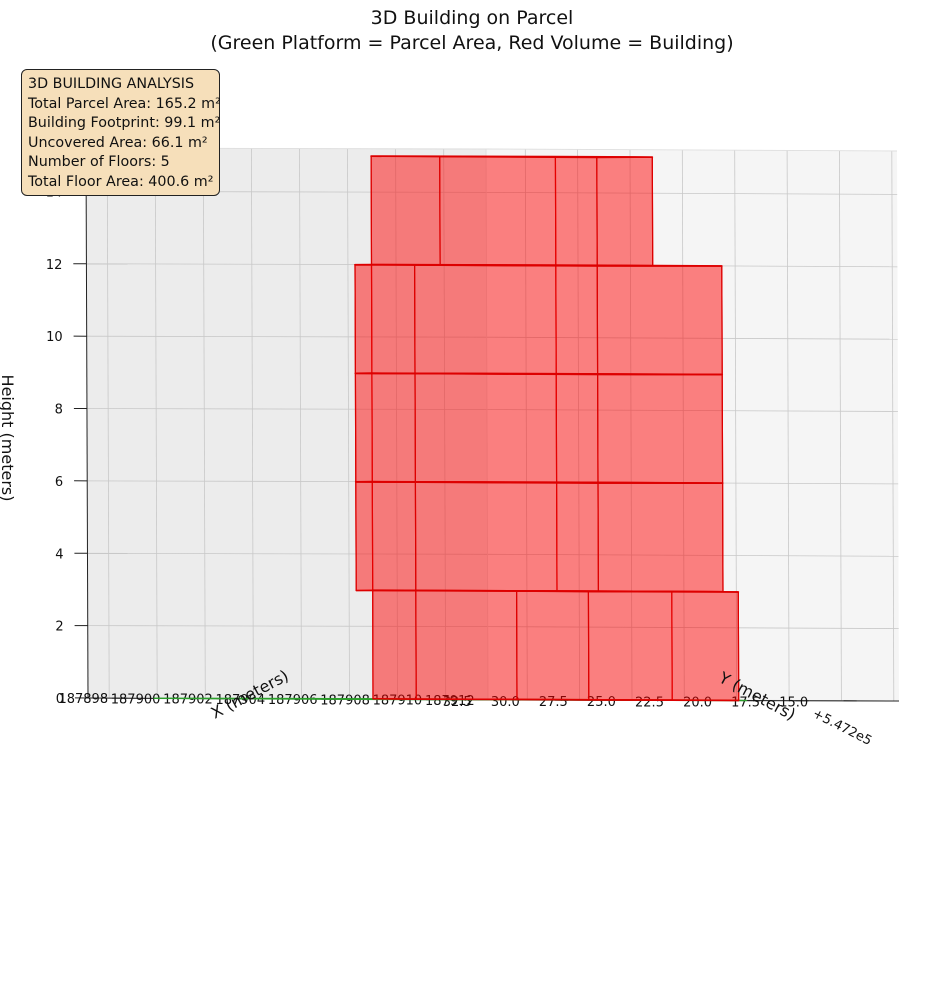  I want to click on y-tick-label: 25.0, so click(601, 702).